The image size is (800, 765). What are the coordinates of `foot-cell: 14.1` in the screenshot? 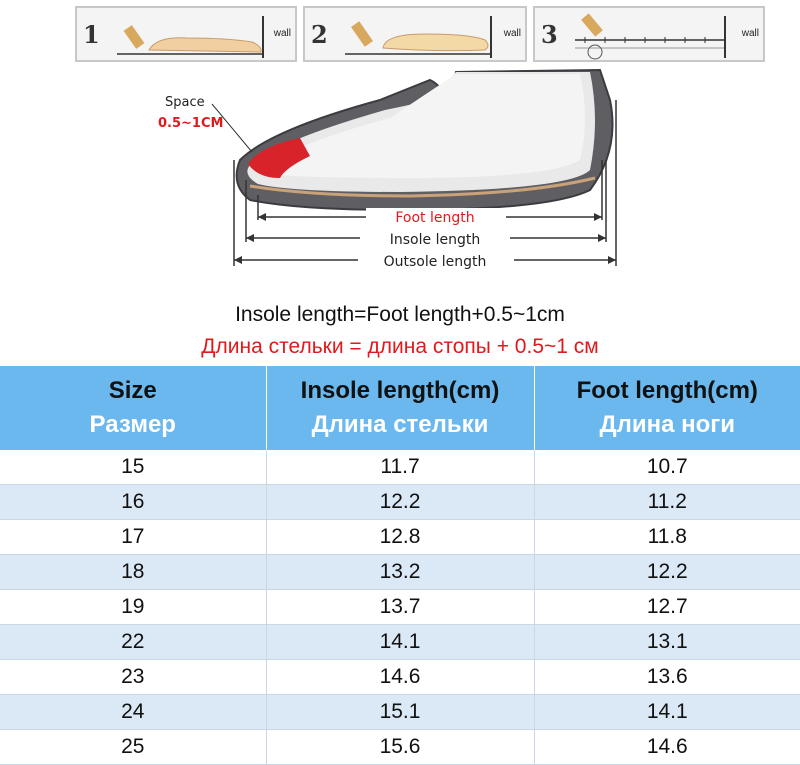 It's located at (667, 712).